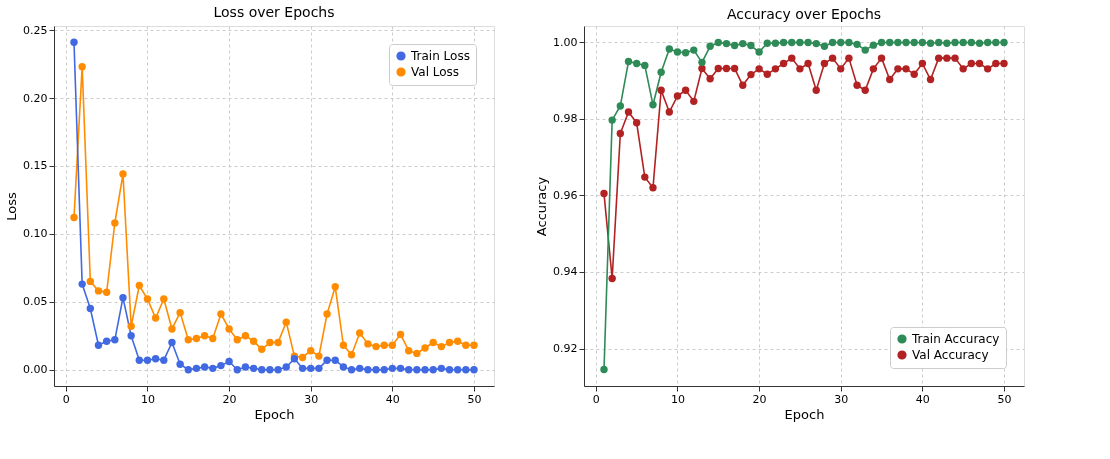 This screenshot has height=459, width=1110. What do you see at coordinates (565, 42) in the screenshot?
I see `y-tick-label: 1.00` at bounding box center [565, 42].